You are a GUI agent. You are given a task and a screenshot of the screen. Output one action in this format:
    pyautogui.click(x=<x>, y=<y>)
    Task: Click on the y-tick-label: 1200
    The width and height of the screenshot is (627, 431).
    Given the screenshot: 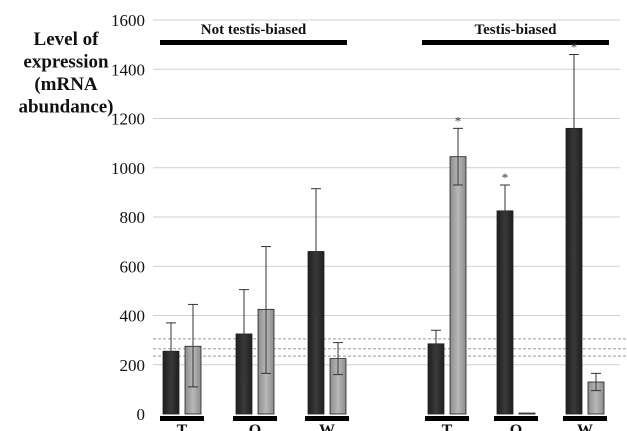 What is the action you would take?
    pyautogui.click(x=128, y=119)
    